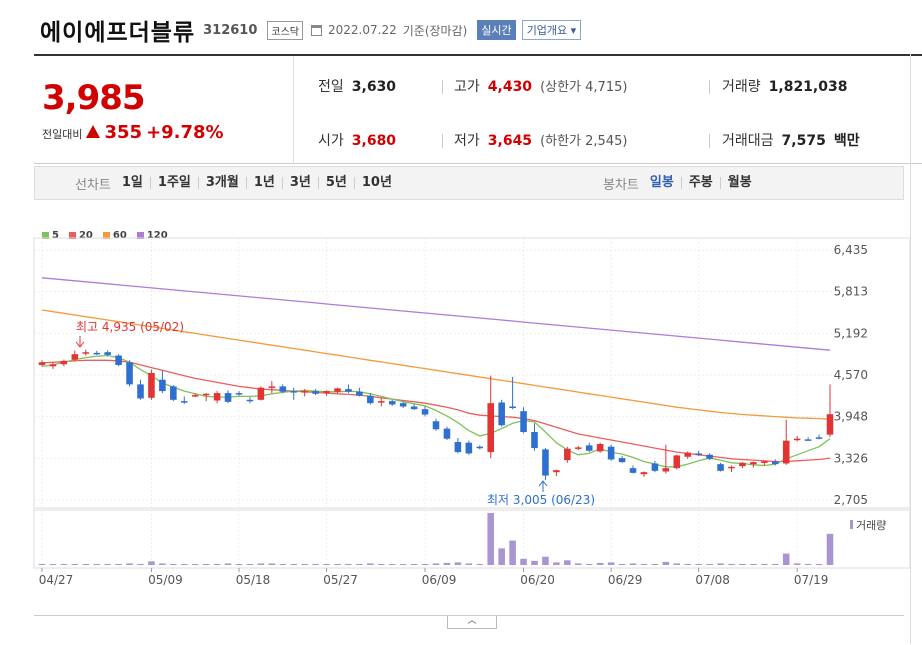  Describe the element at coordinates (851, 524) in the screenshot. I see `volume-legend-swatch` at that location.